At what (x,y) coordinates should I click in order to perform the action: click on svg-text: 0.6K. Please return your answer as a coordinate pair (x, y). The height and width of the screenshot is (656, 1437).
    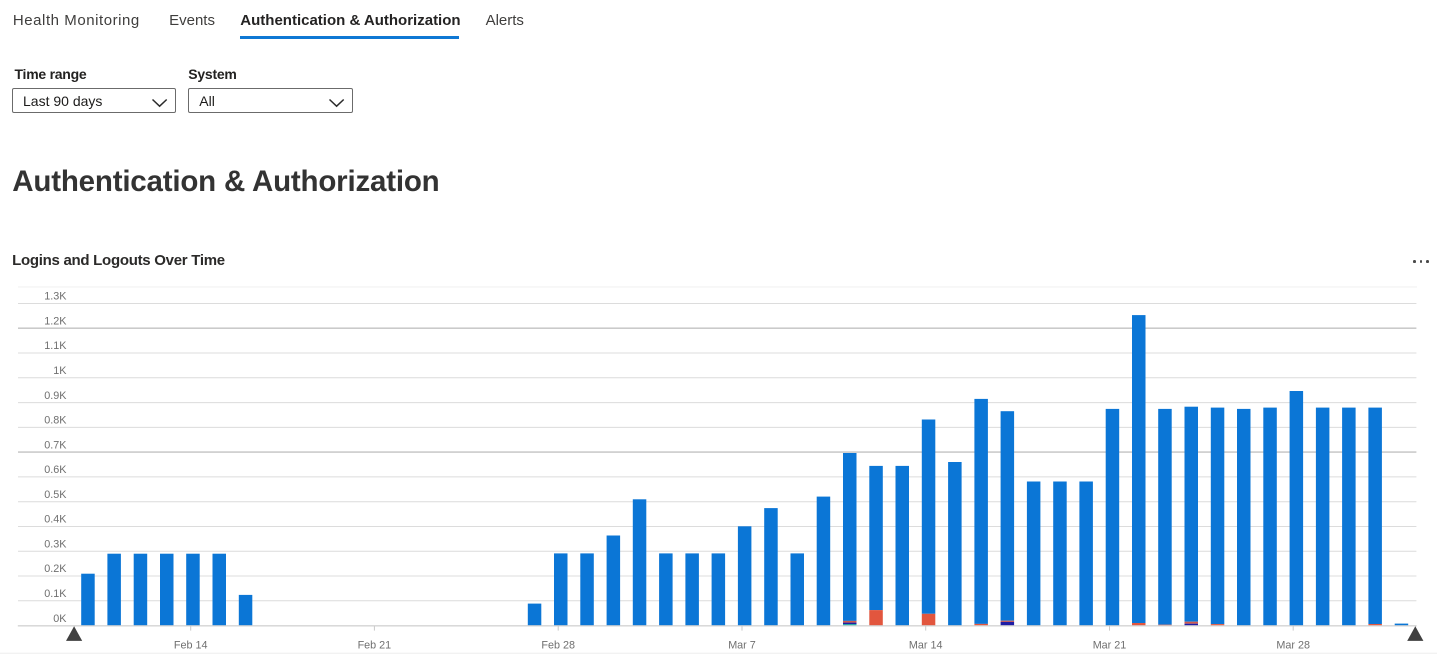
    Looking at the image, I should click on (55, 470).